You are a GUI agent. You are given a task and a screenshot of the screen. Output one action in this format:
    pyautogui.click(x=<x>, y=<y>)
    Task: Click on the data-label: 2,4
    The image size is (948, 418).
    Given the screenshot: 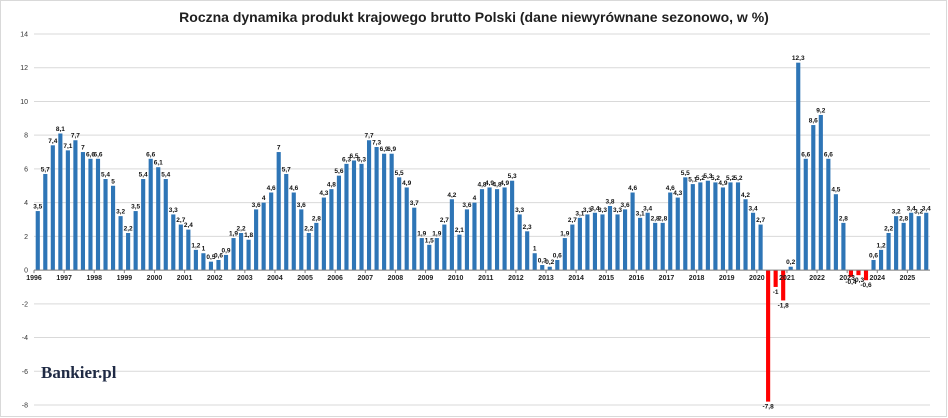 What is the action you would take?
    pyautogui.click(x=188, y=225)
    